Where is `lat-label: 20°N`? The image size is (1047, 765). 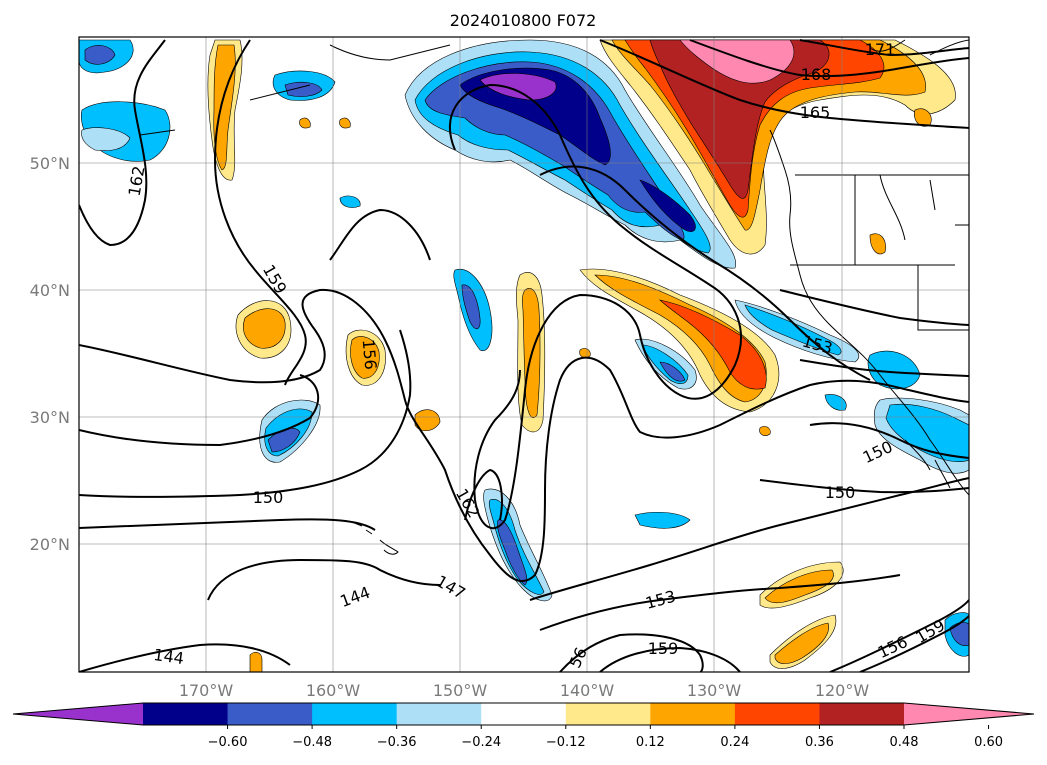
lat-label: 20°N is located at coordinates (50, 544).